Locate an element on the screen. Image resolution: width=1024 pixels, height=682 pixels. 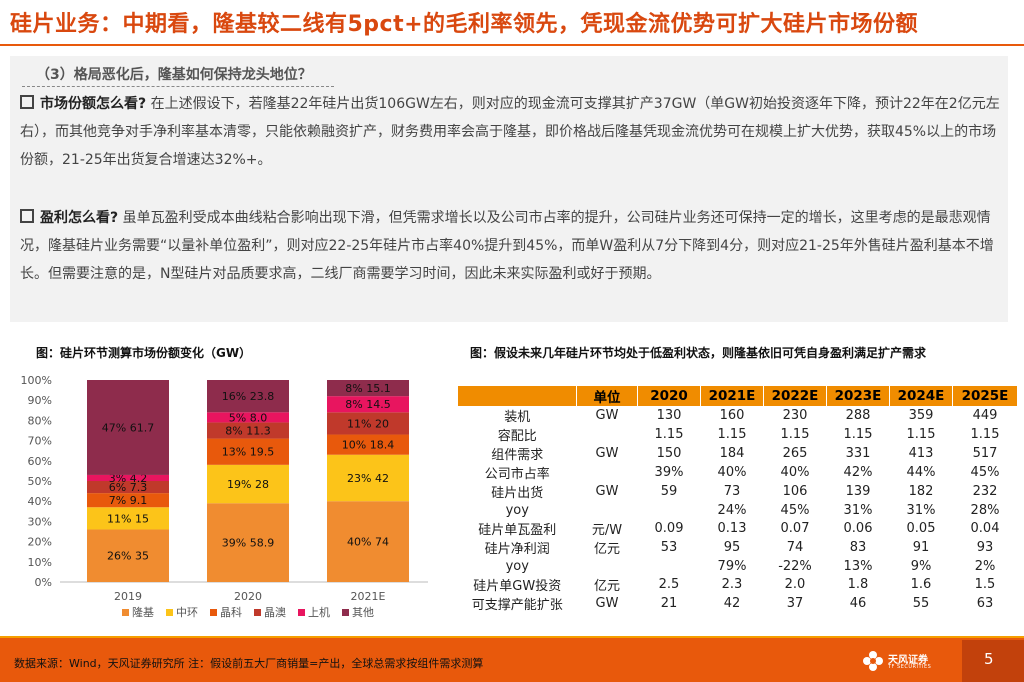
table-cell: 亿元 is located at coordinates (606, 587).